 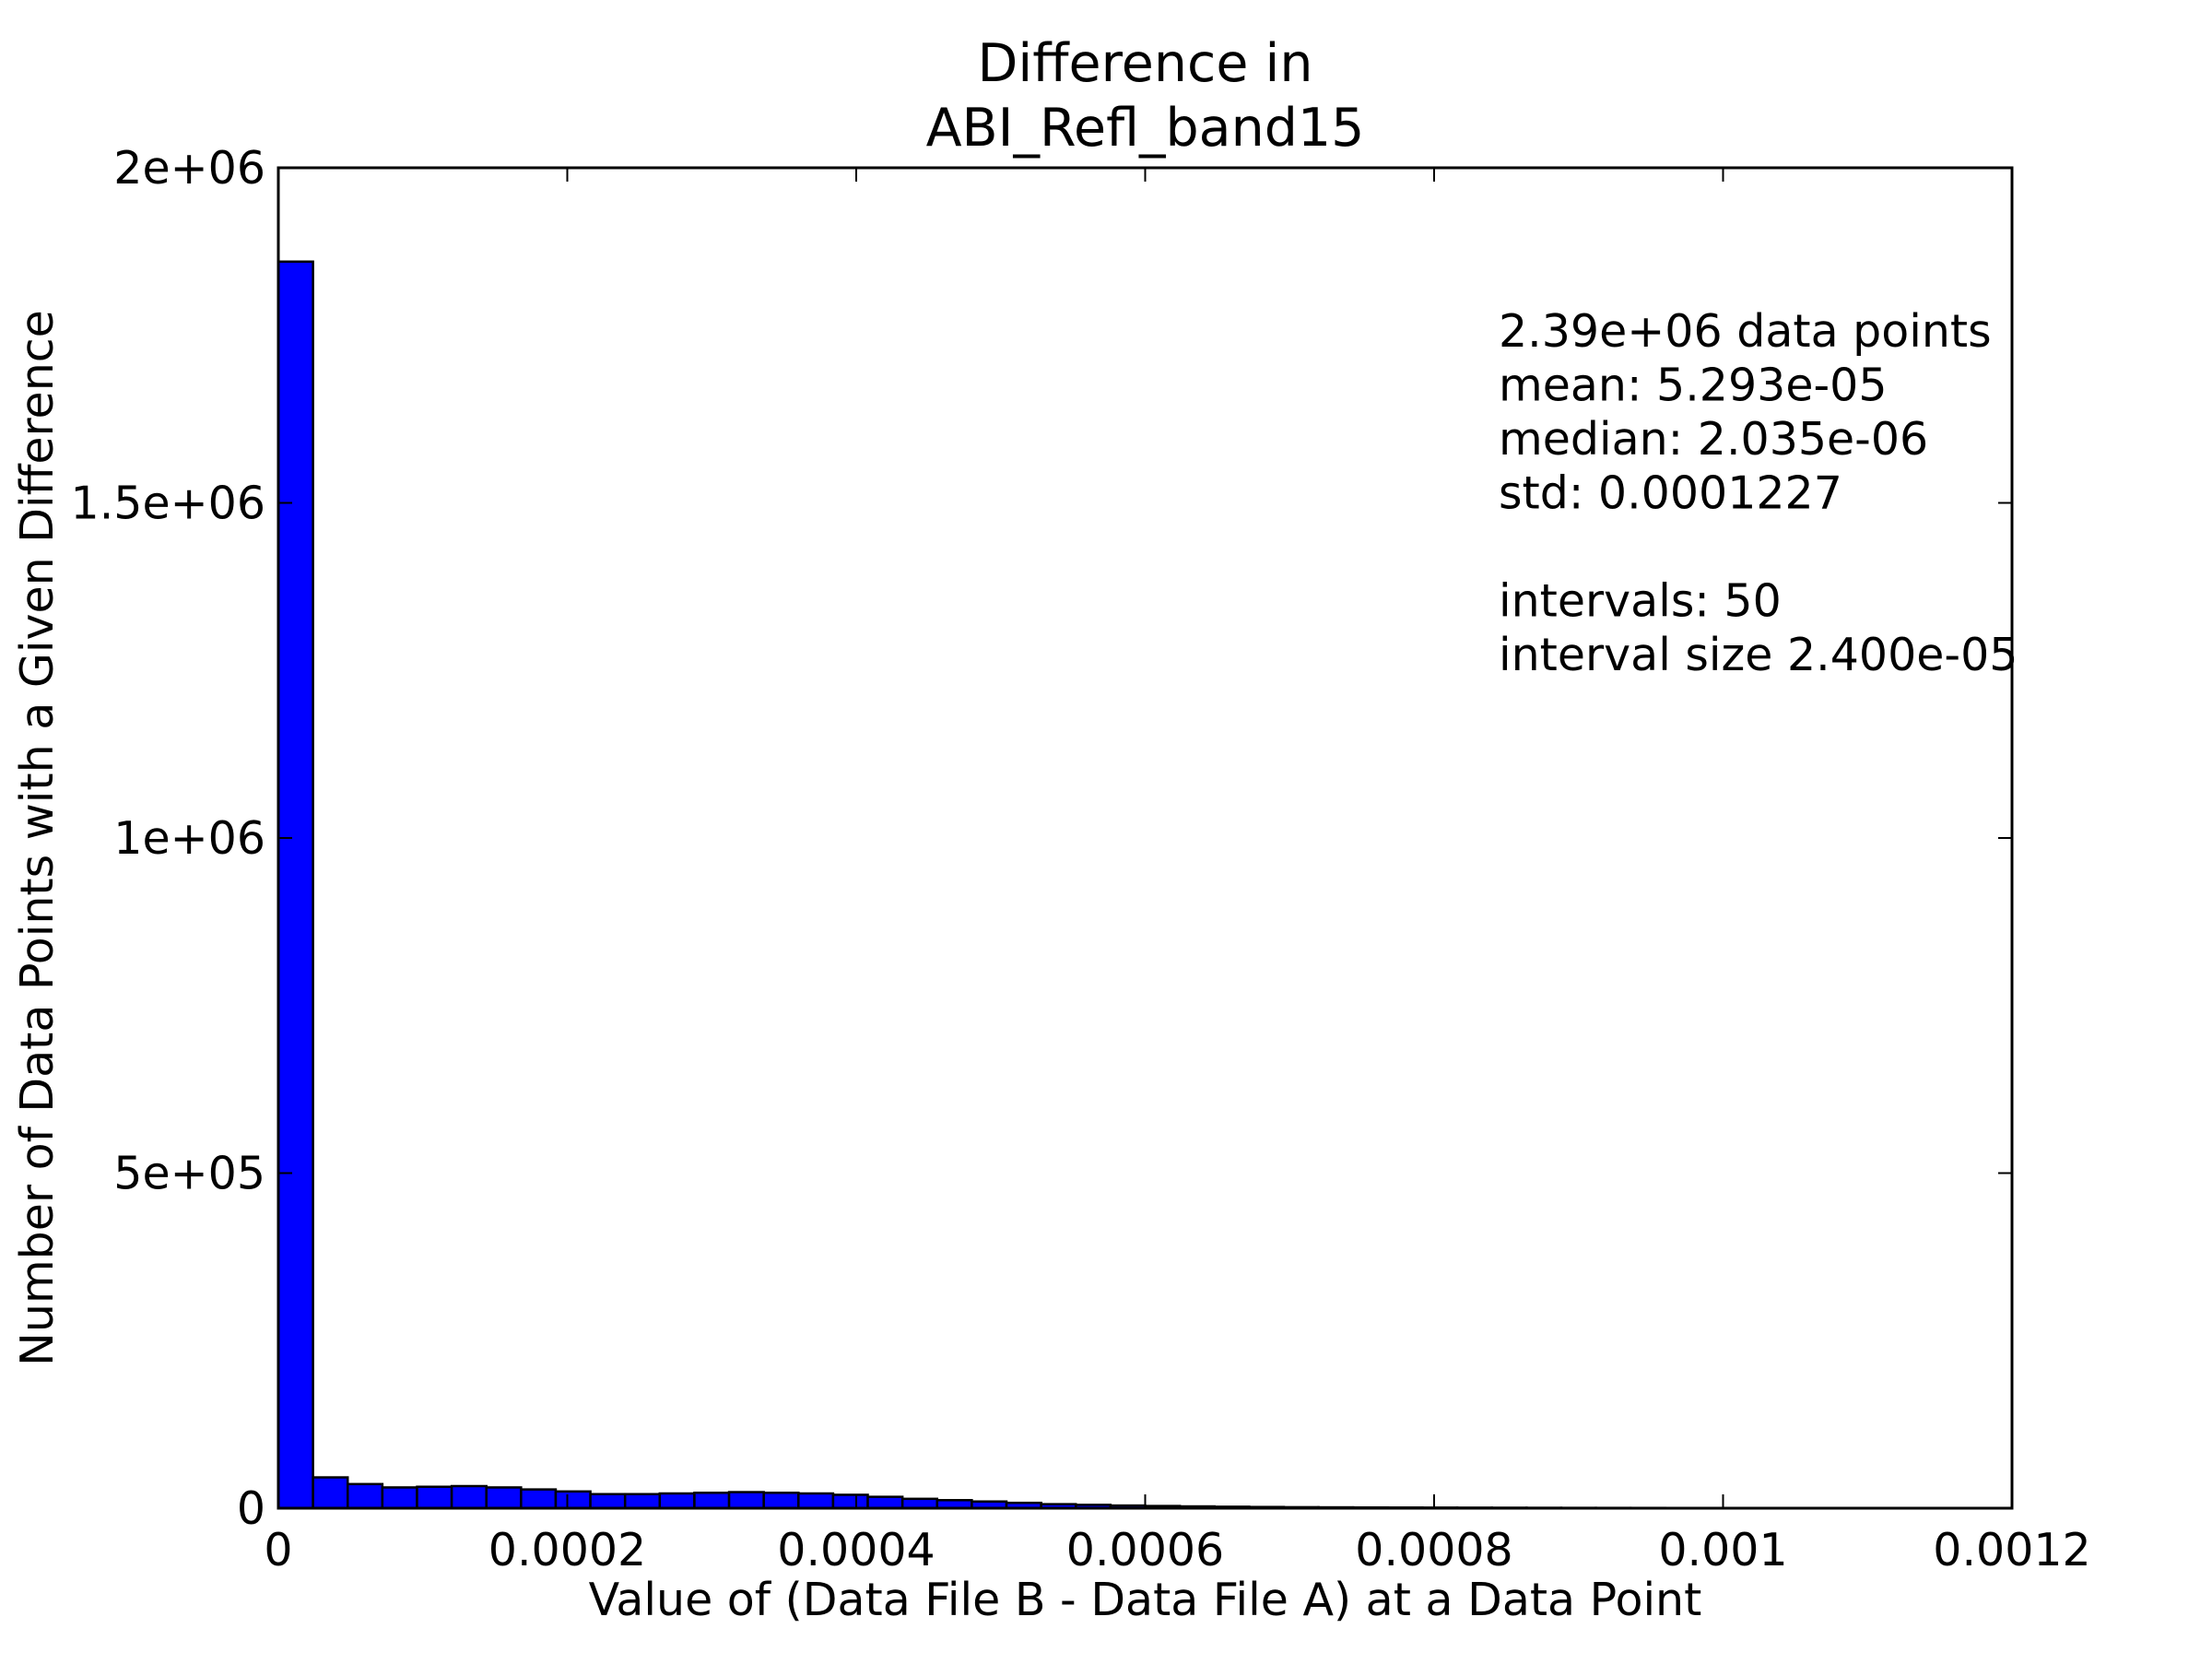 I want to click on x-tick-label: 0.0006, so click(x=1145, y=1550).